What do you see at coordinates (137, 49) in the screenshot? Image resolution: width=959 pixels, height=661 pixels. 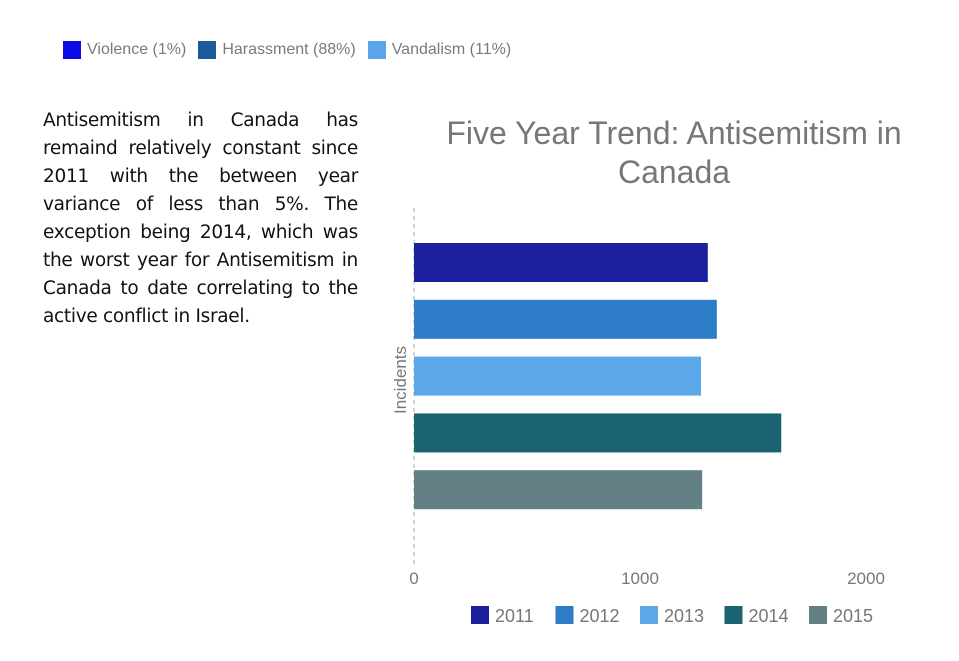 I see `legend-label: Violence (1%)` at bounding box center [137, 49].